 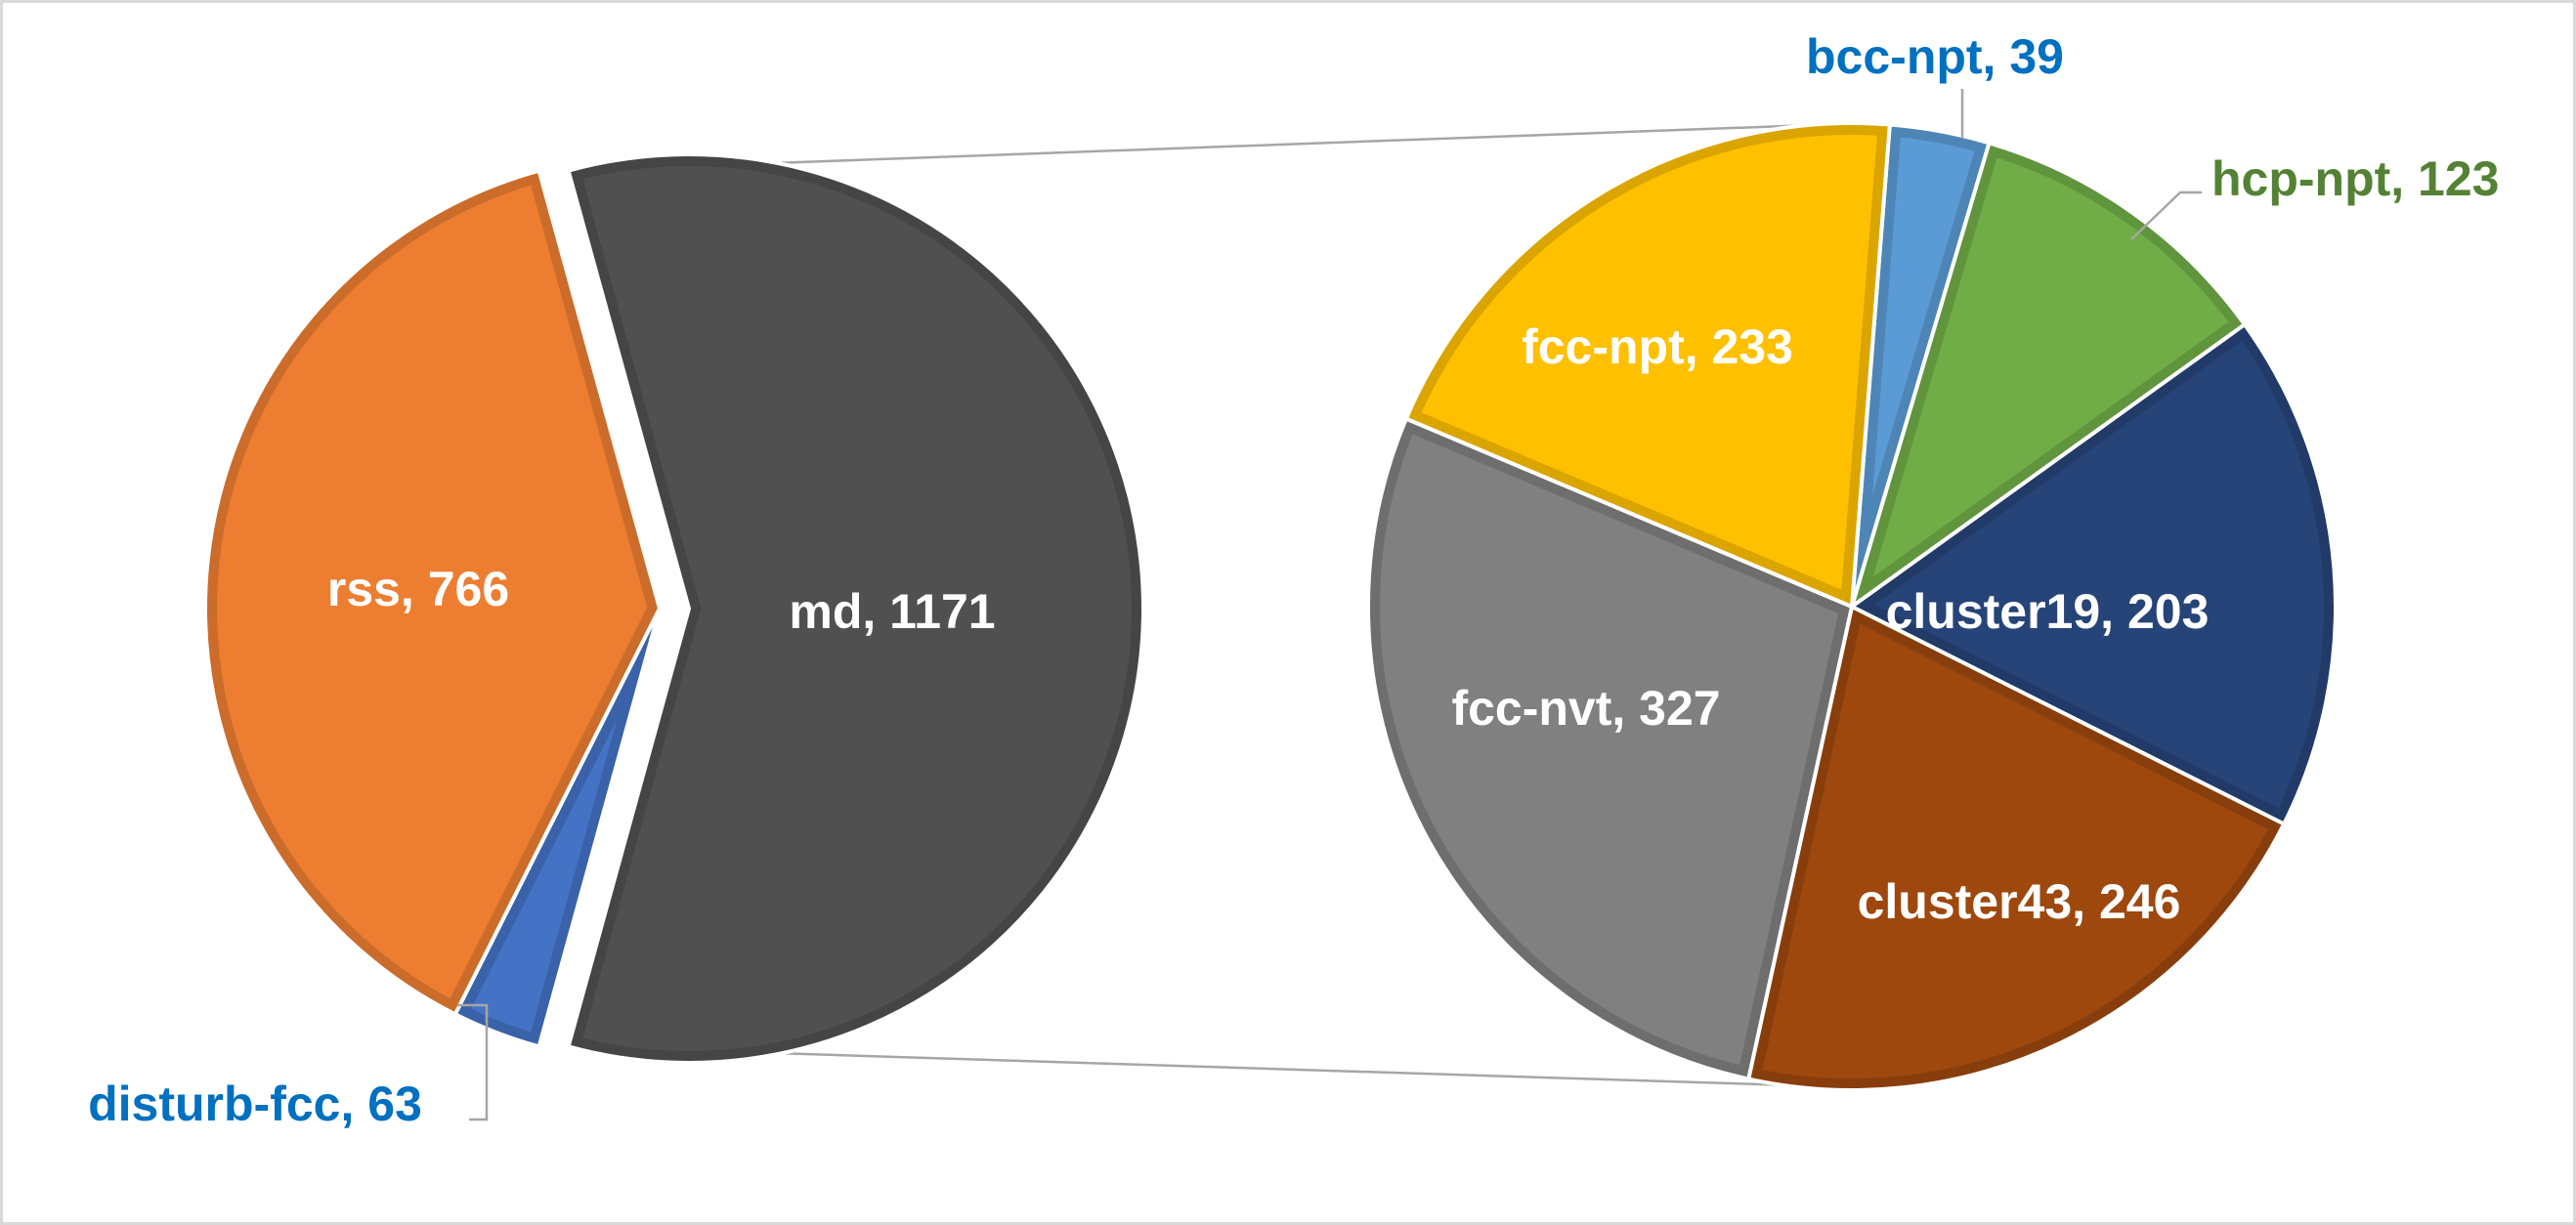 I want to click on label-cluster43: cluster43, 246, so click(x=2020, y=902).